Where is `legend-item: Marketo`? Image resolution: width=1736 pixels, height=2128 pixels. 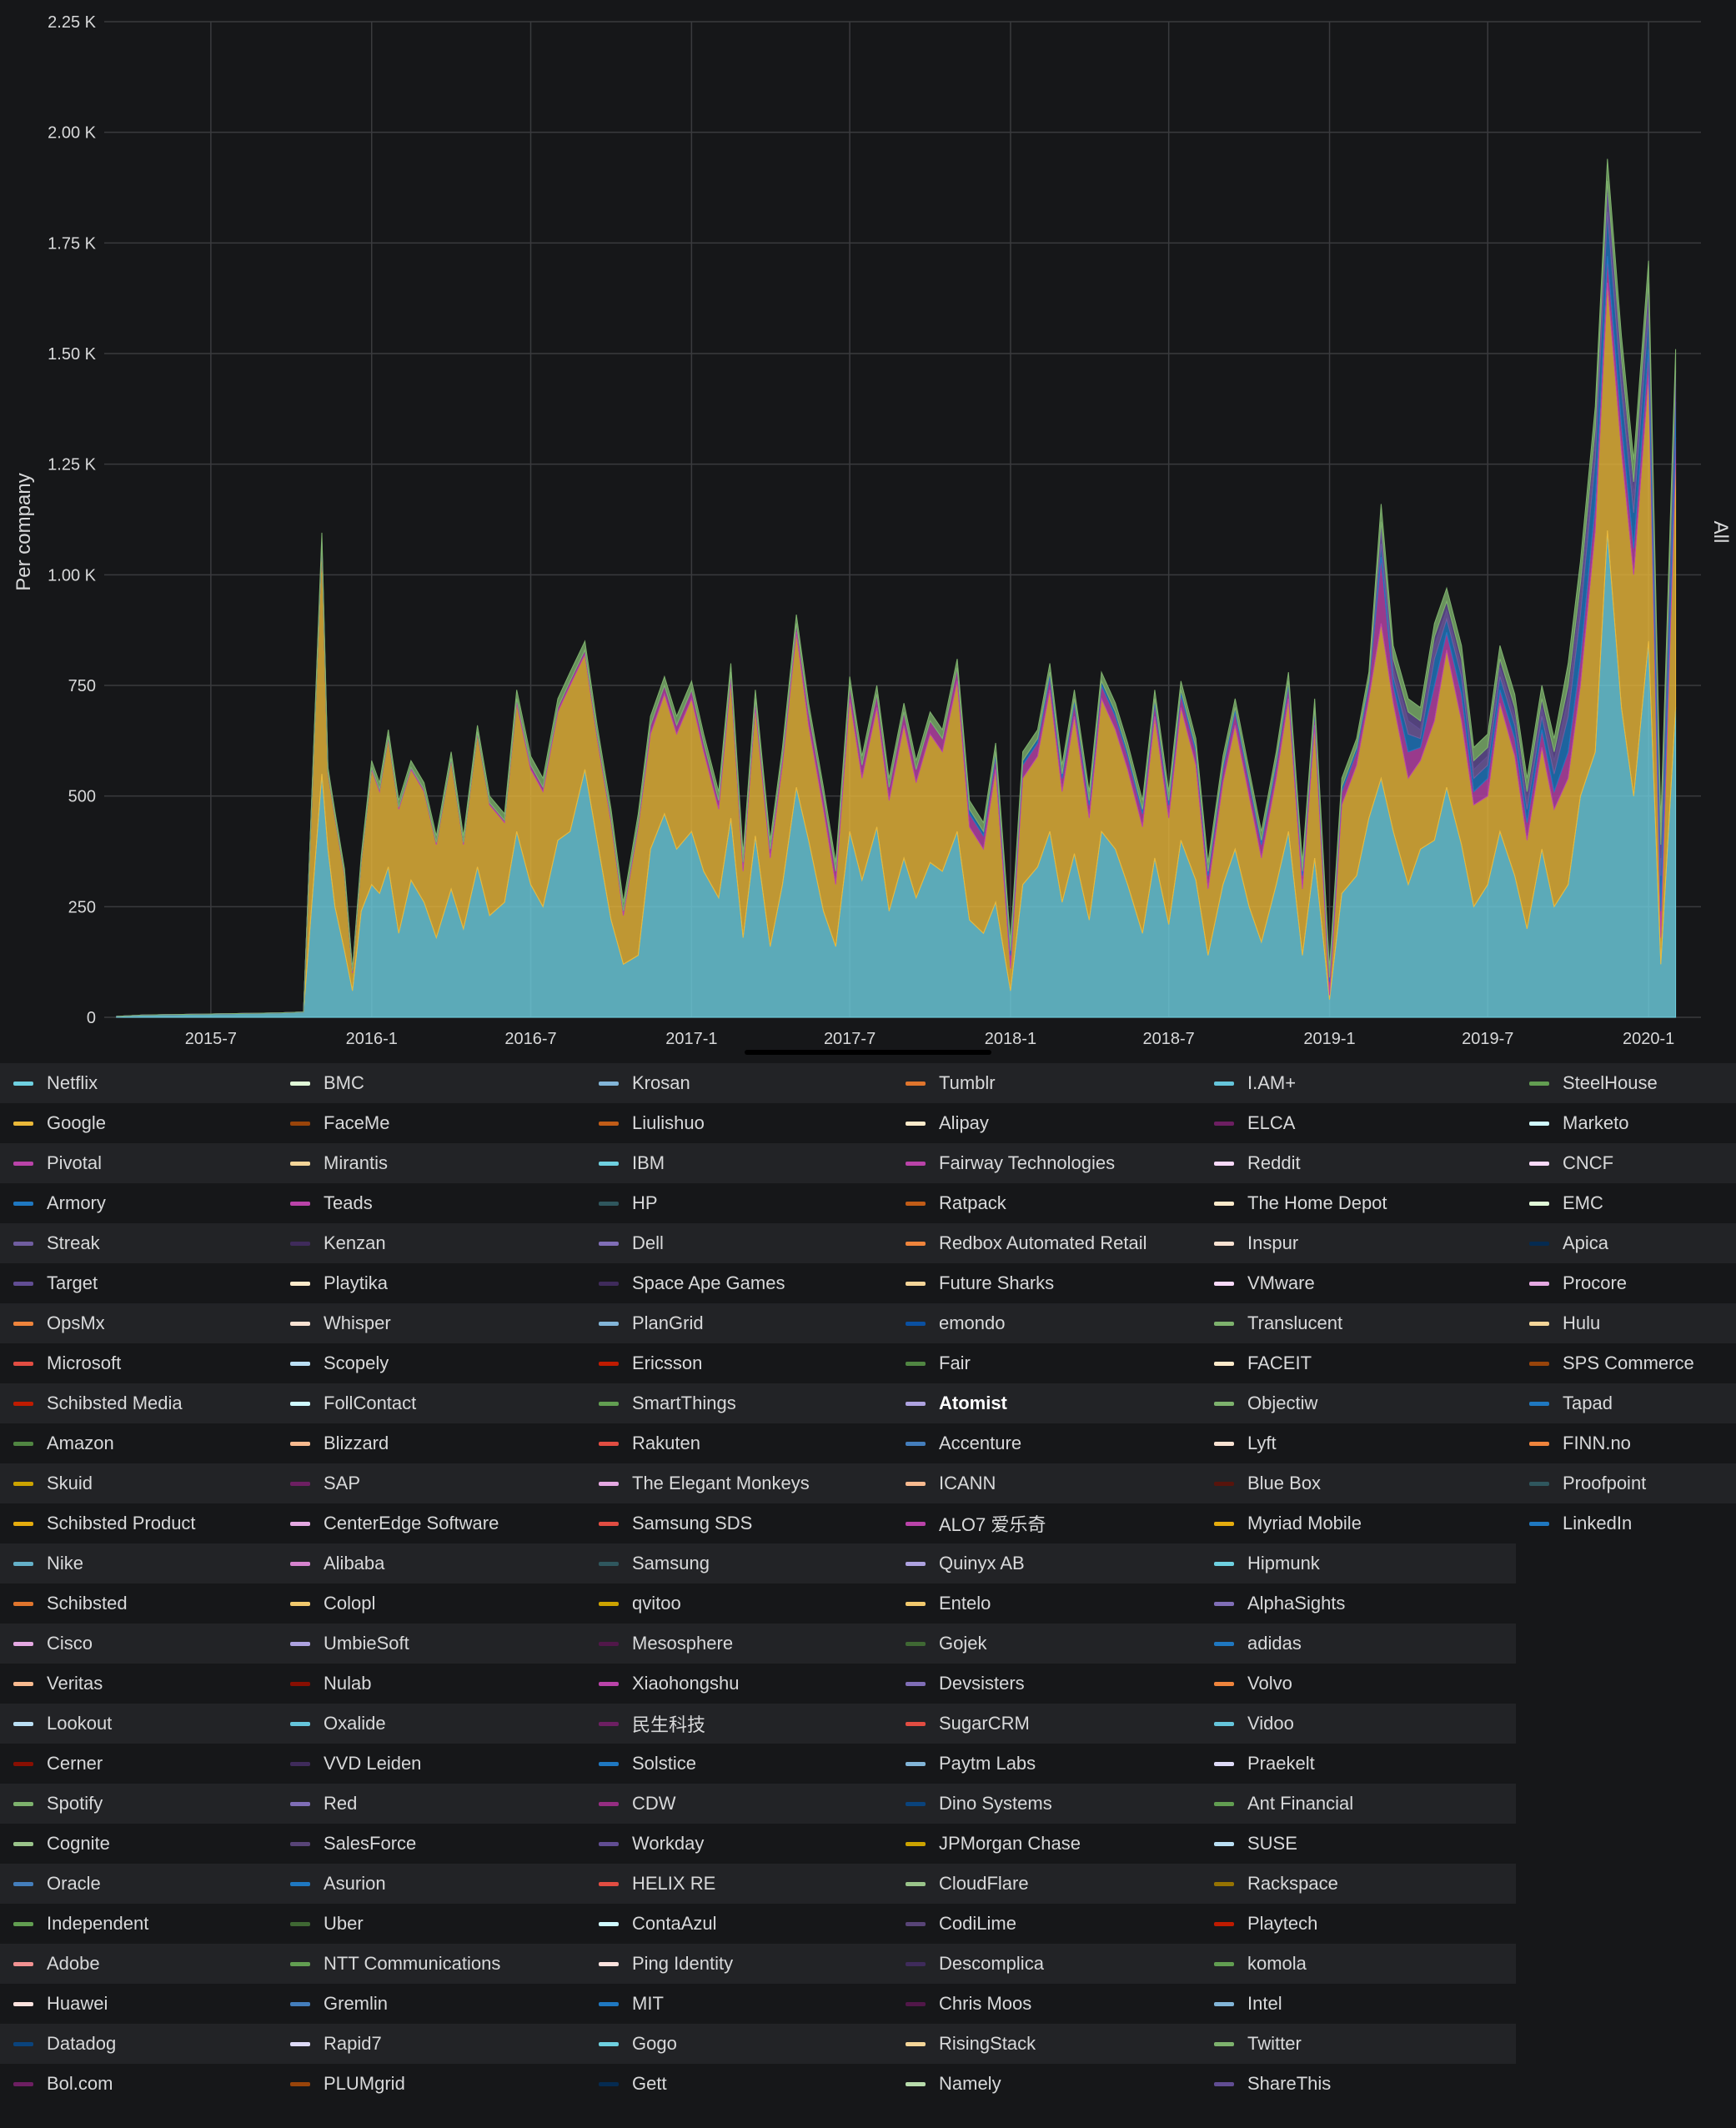
legend-item: Marketo is located at coordinates (1626, 1123).